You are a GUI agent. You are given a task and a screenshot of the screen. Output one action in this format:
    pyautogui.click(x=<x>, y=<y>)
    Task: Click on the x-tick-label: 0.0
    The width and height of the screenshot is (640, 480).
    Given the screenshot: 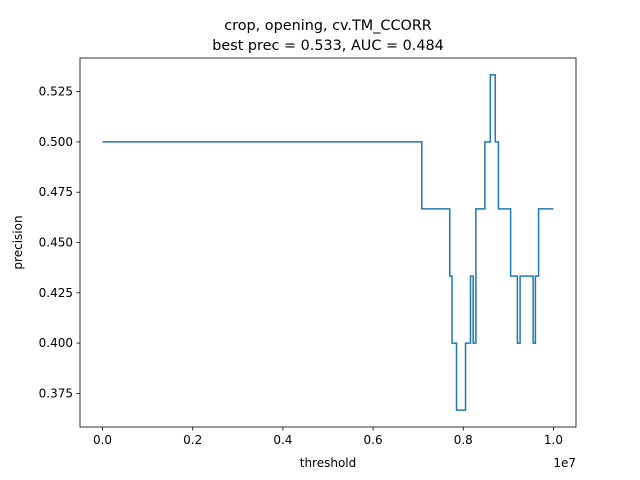 What is the action you would take?
    pyautogui.click(x=102, y=440)
    